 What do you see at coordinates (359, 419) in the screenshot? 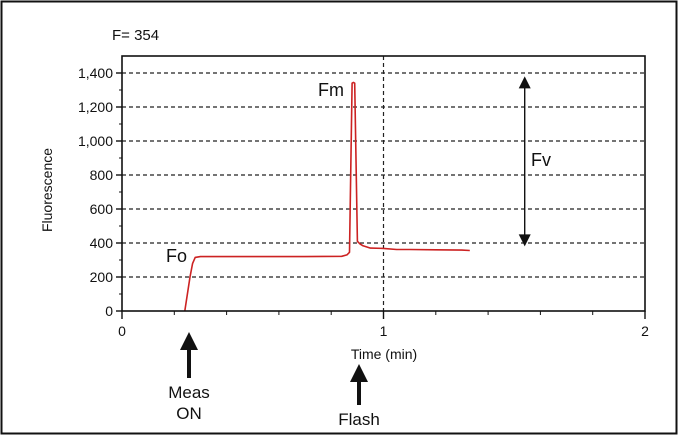
I see `annotation-flash: Flash` at bounding box center [359, 419].